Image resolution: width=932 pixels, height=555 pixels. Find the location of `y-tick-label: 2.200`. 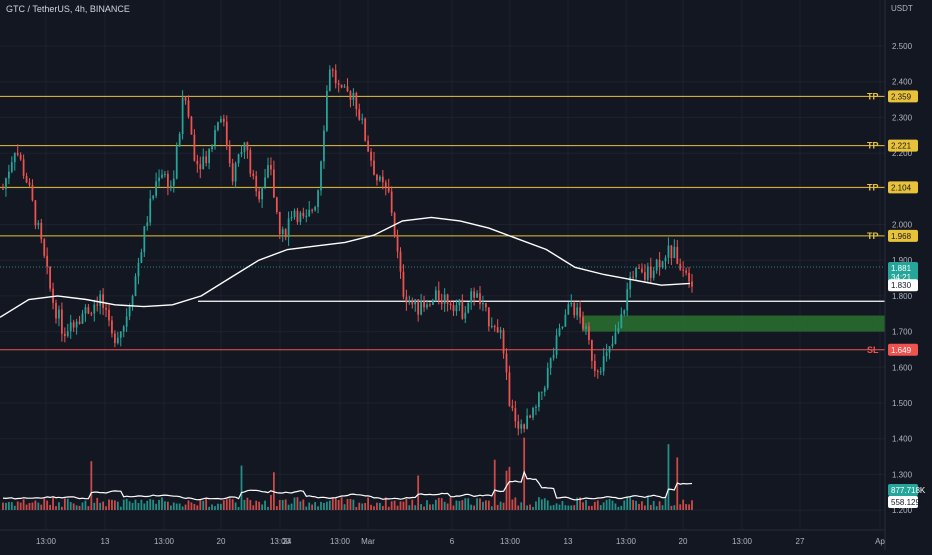

y-tick-label: 2.200 is located at coordinates (902, 153).